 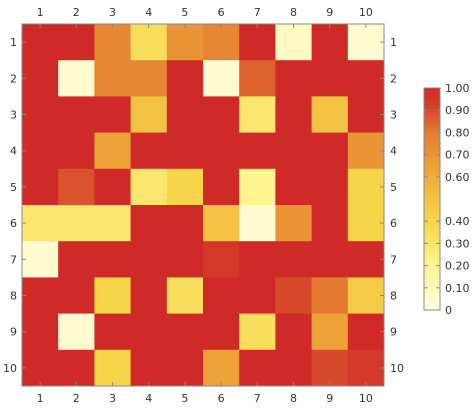 I want to click on heatmap-cell-r4-c2, so click(x=76, y=151).